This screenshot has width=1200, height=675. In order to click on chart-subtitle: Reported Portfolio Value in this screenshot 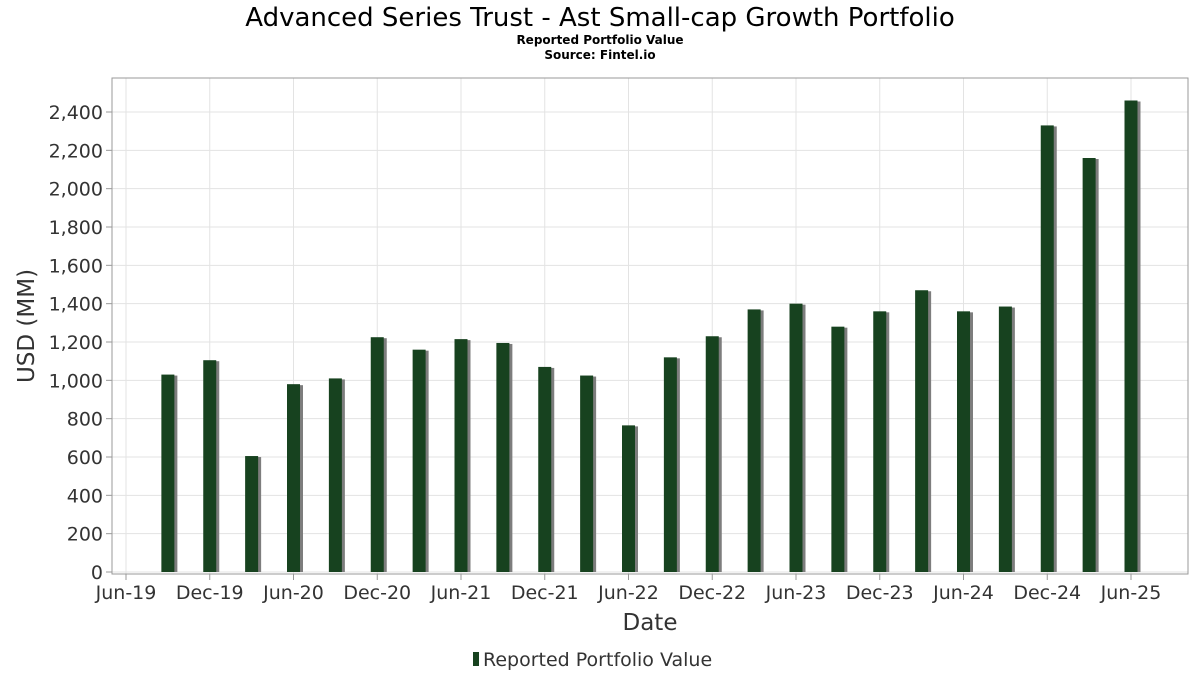, I will do `click(600, 40)`.